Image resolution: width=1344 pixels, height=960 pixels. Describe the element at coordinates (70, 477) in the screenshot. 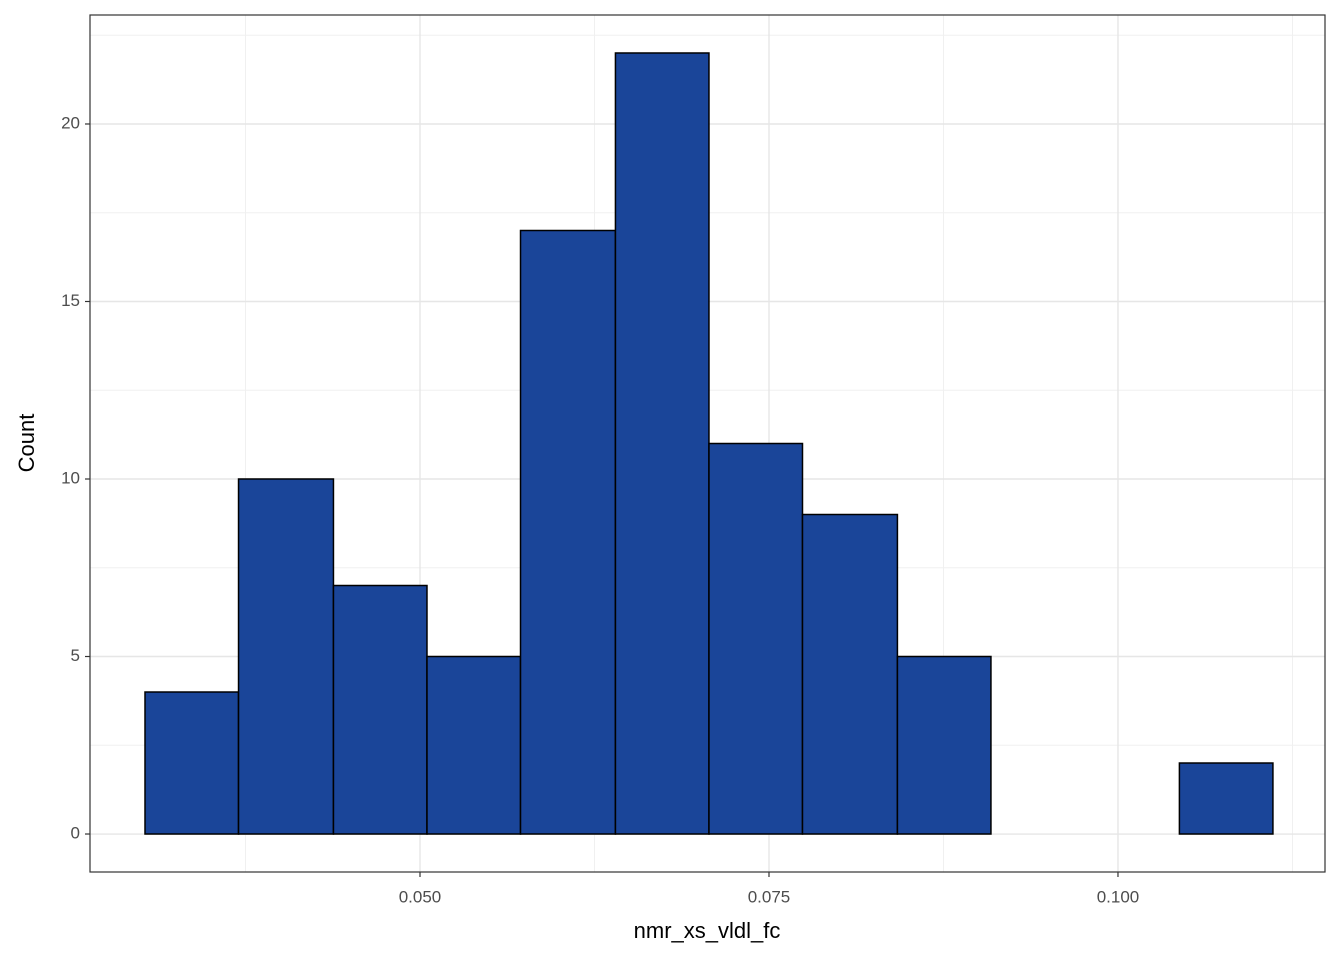

I see `y-tick-label: 10` at that location.